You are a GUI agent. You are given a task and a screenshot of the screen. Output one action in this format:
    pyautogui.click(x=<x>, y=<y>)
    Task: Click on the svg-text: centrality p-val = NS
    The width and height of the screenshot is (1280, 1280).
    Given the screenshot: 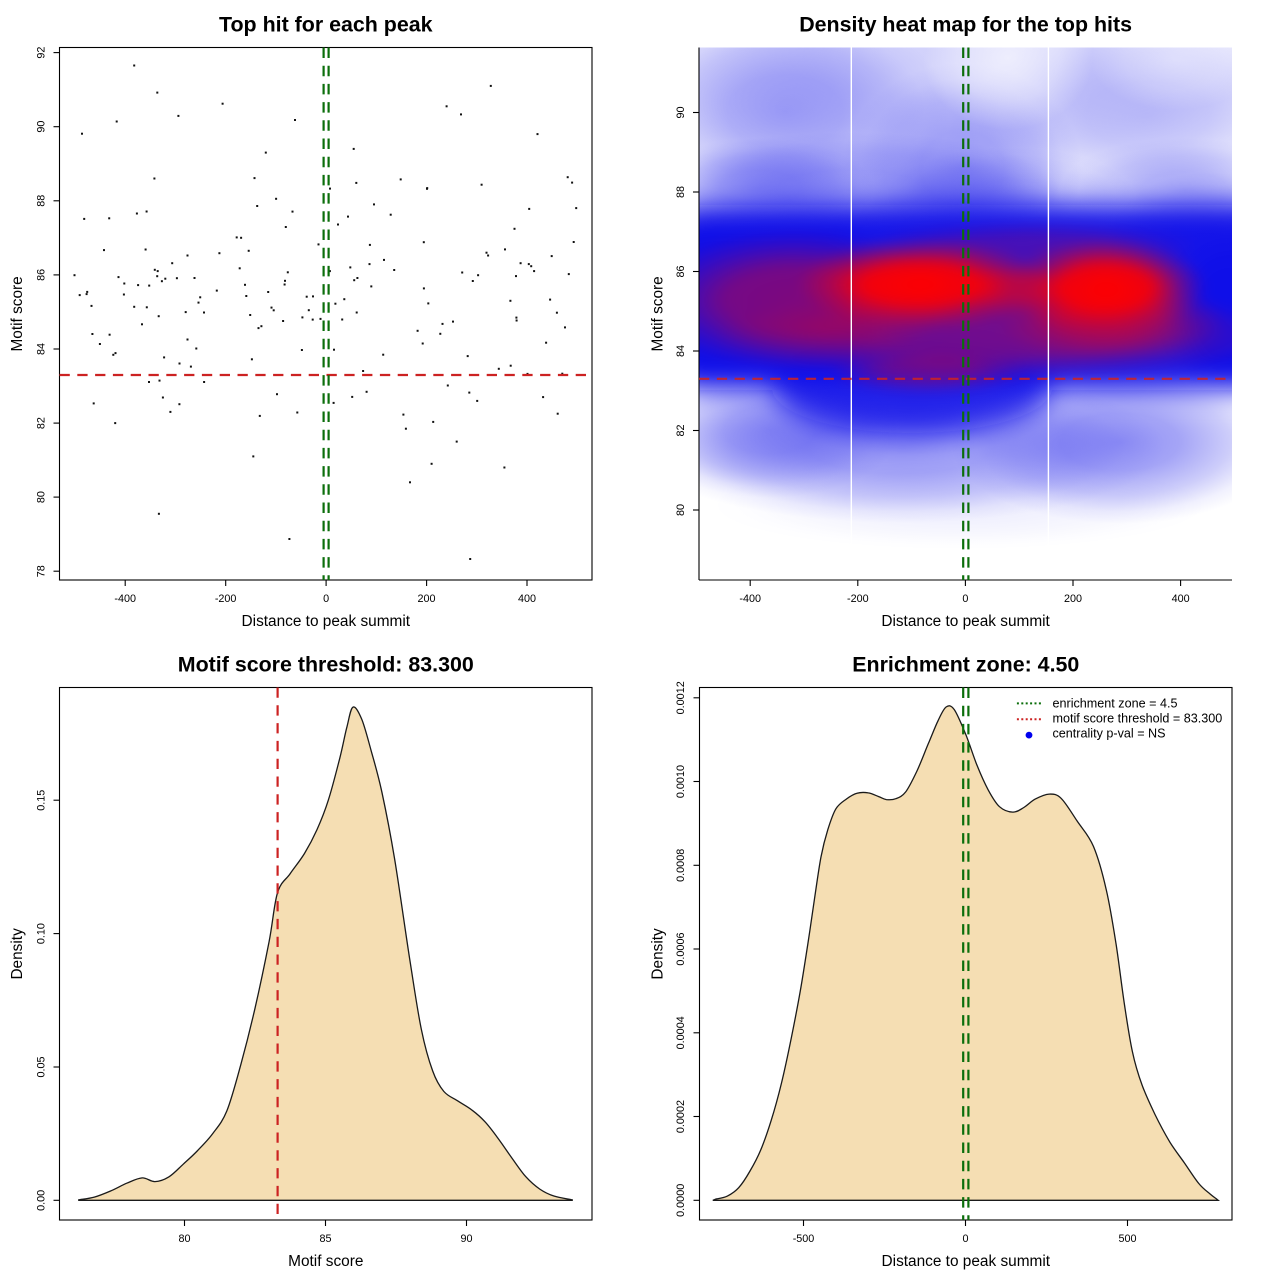 What is the action you would take?
    pyautogui.click(x=1109, y=734)
    